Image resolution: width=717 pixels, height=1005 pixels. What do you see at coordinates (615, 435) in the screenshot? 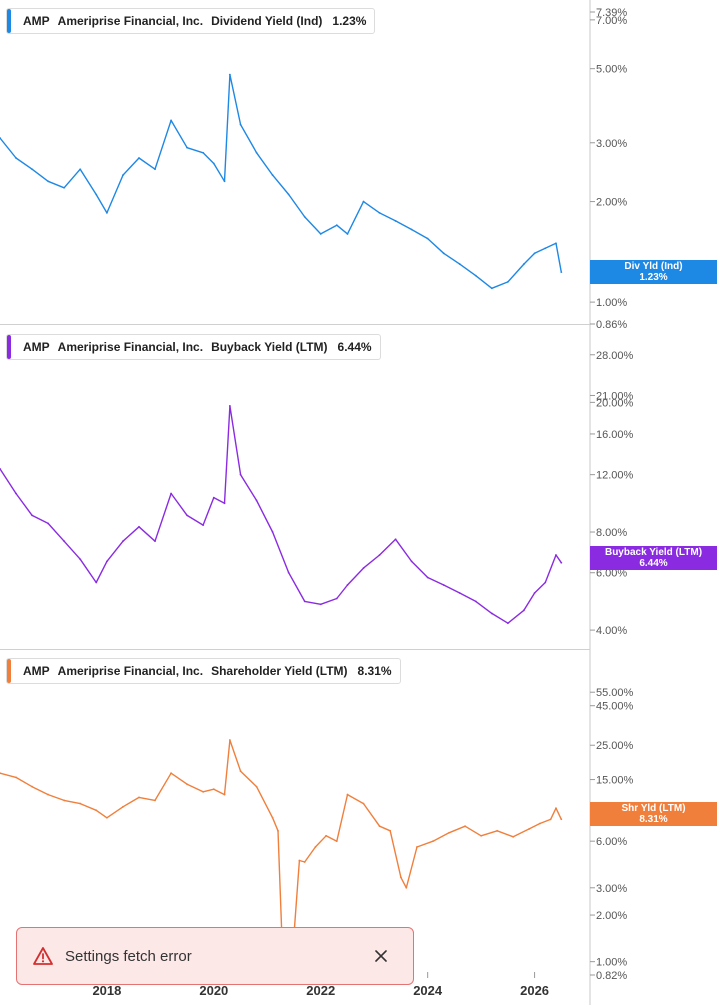
I see `y-tick-label: 16.00%` at bounding box center [615, 435].